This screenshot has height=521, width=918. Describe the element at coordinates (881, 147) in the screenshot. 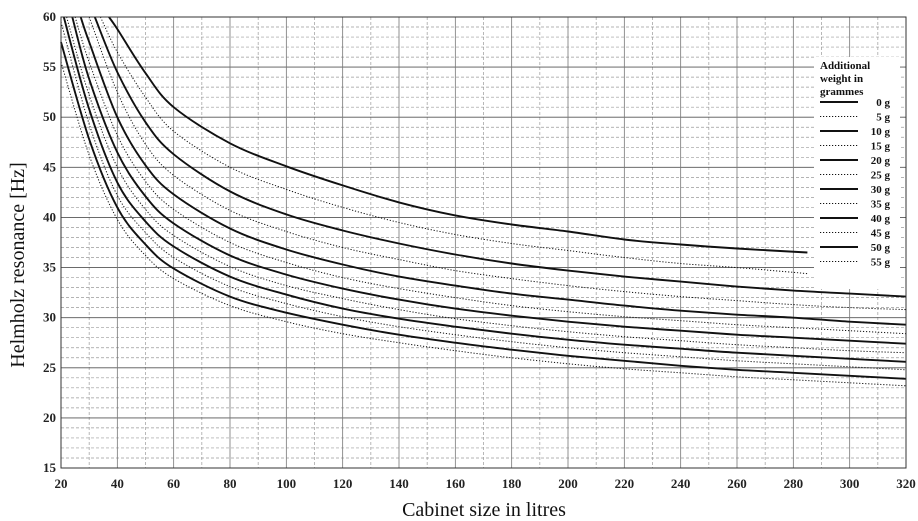

I see `legend-label: 15 g` at that location.